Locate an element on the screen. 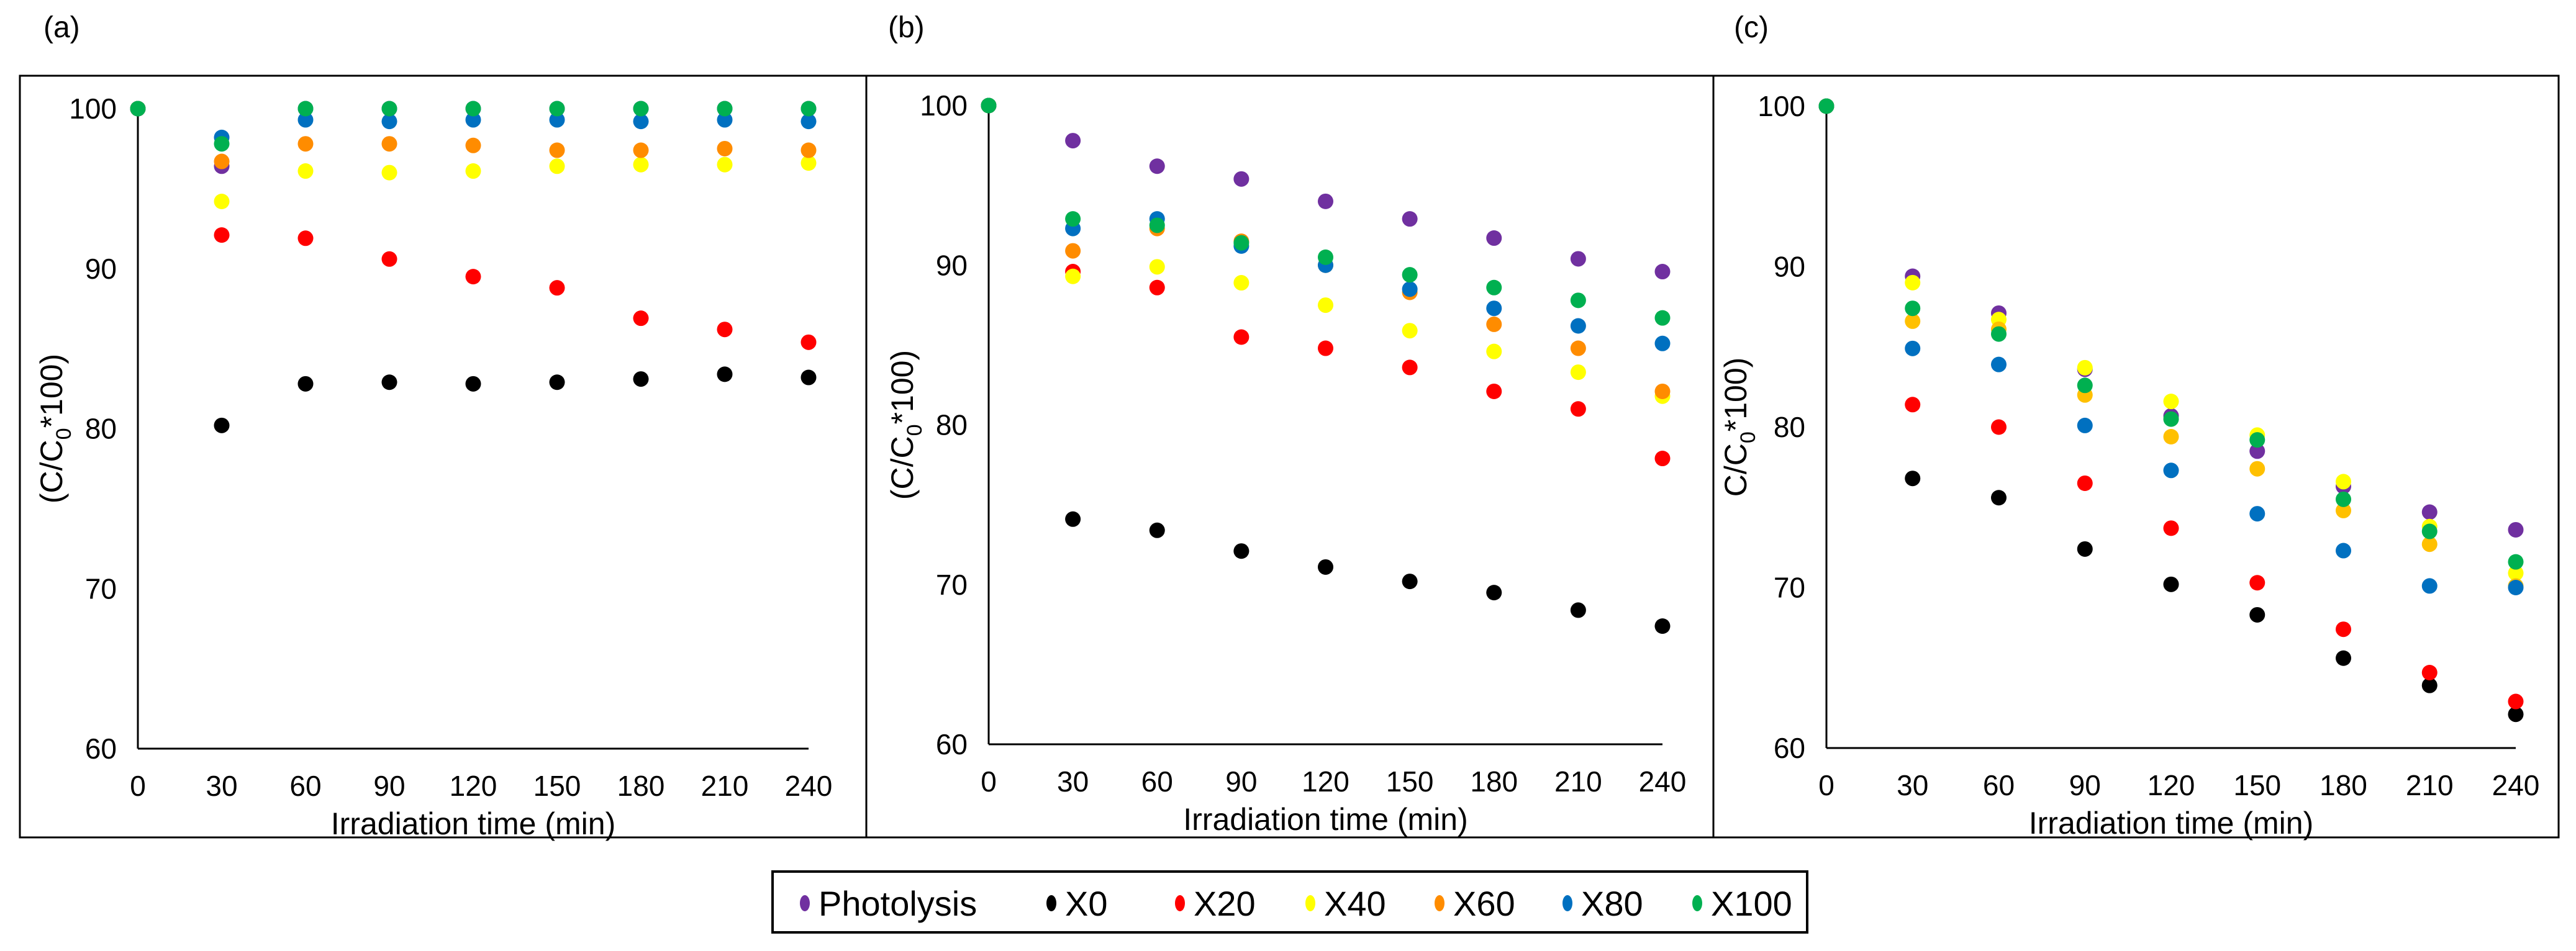  x-tick-label: 150 is located at coordinates (557, 786).